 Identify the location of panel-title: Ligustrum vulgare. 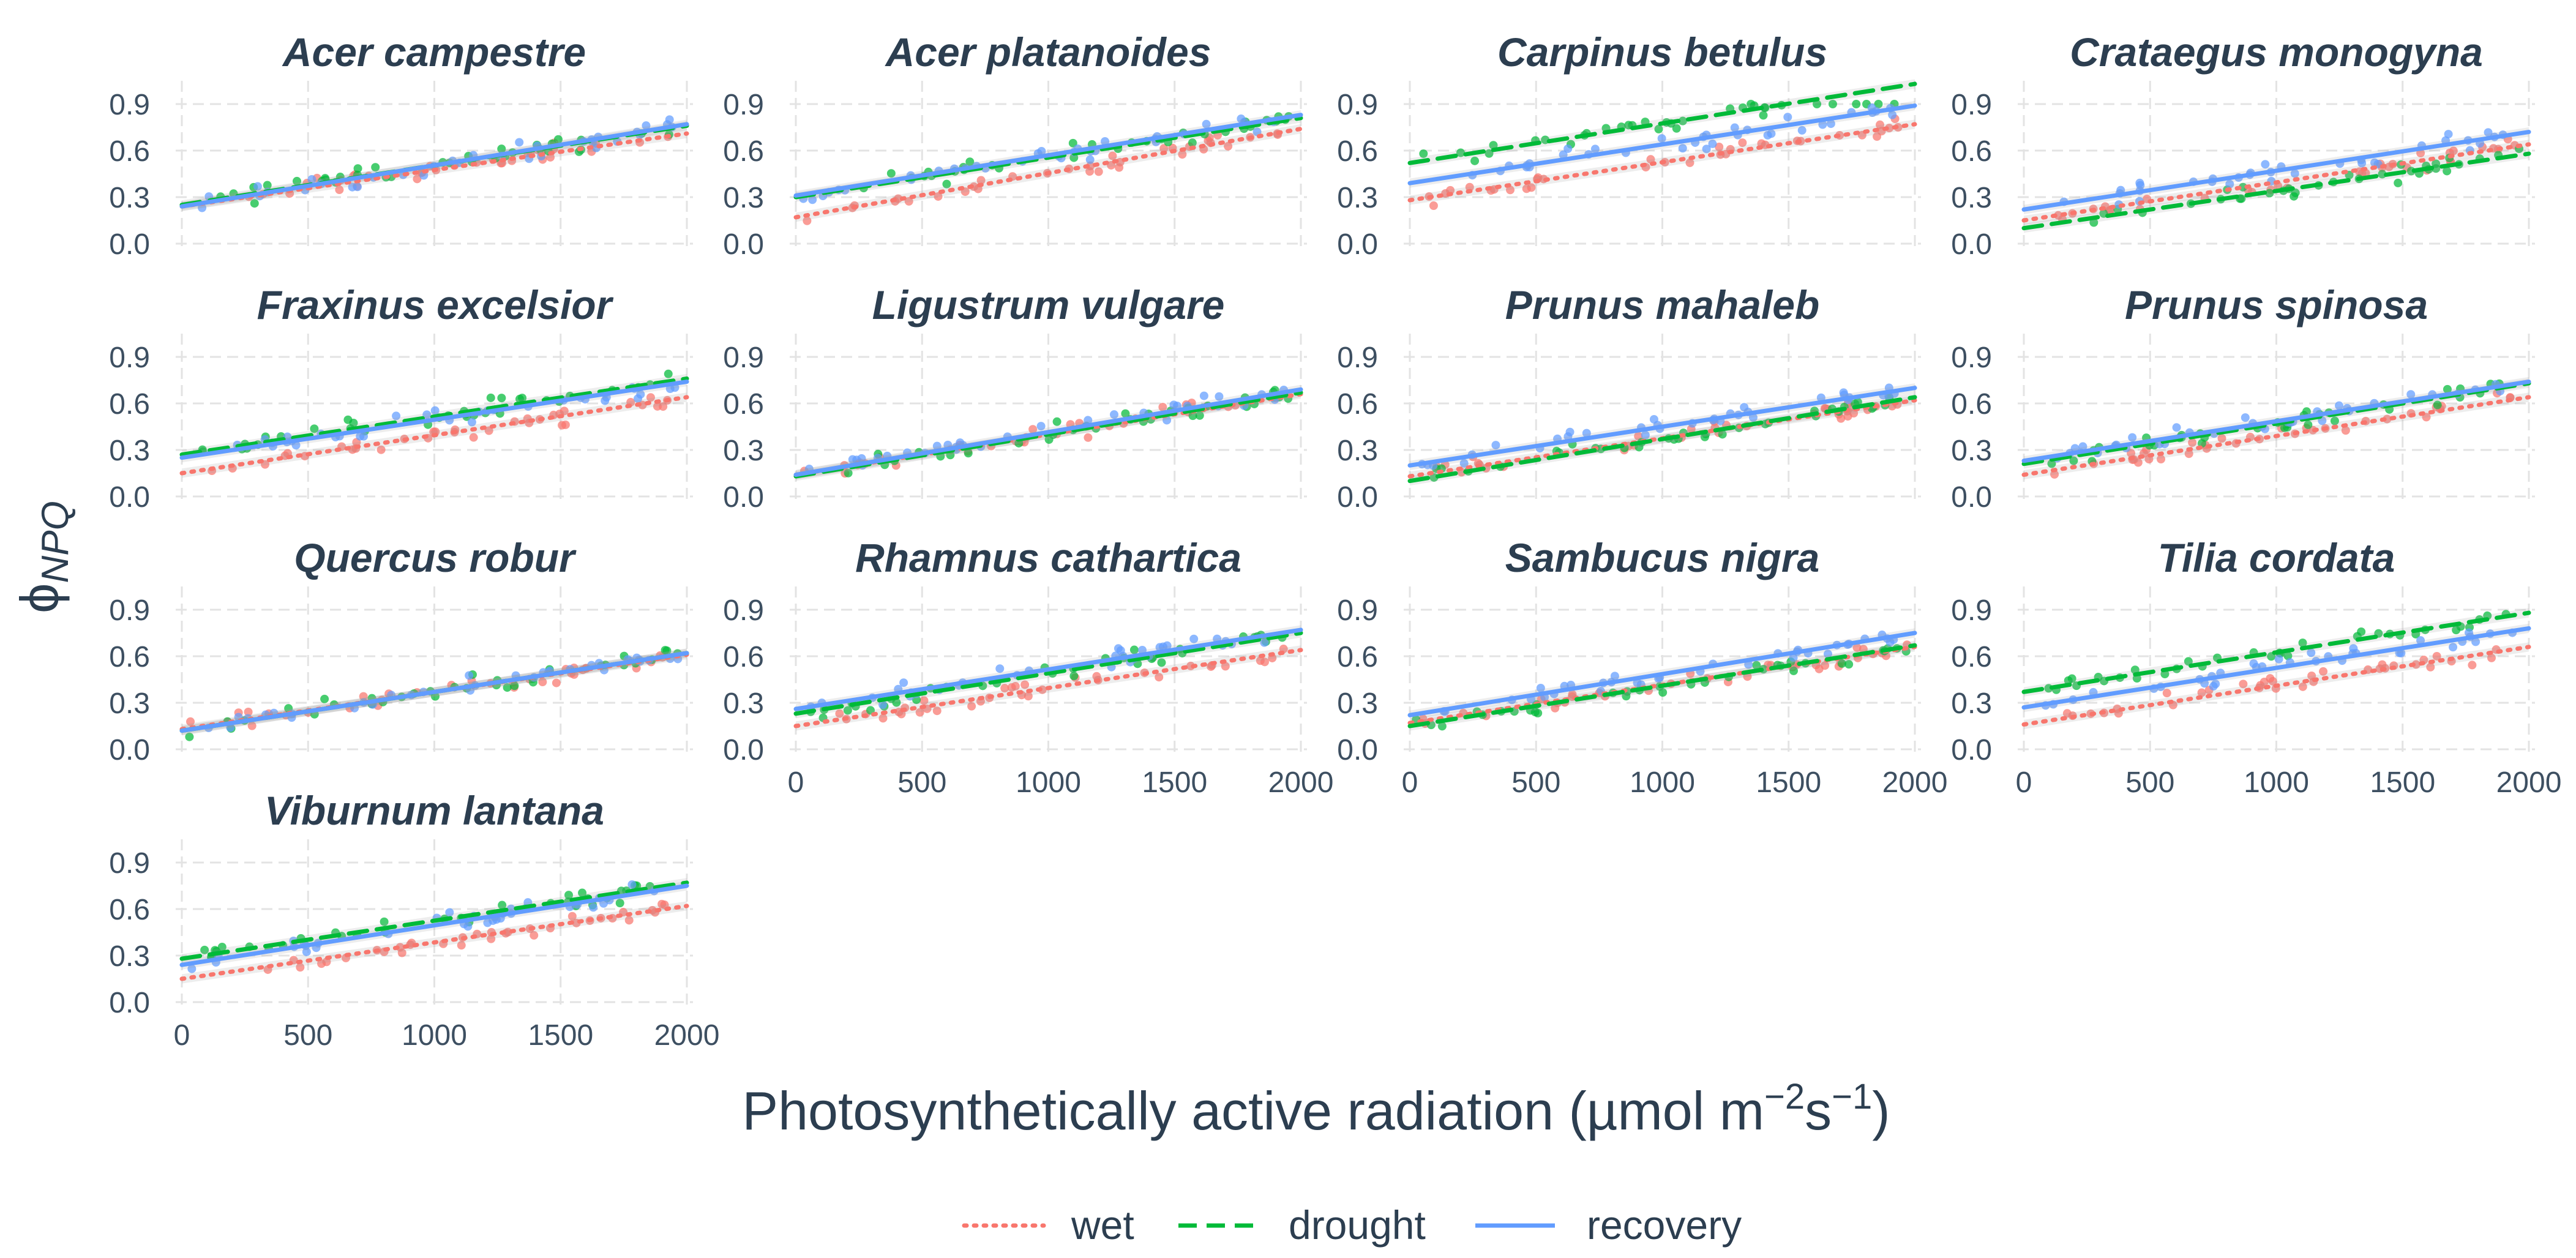
(1048, 305).